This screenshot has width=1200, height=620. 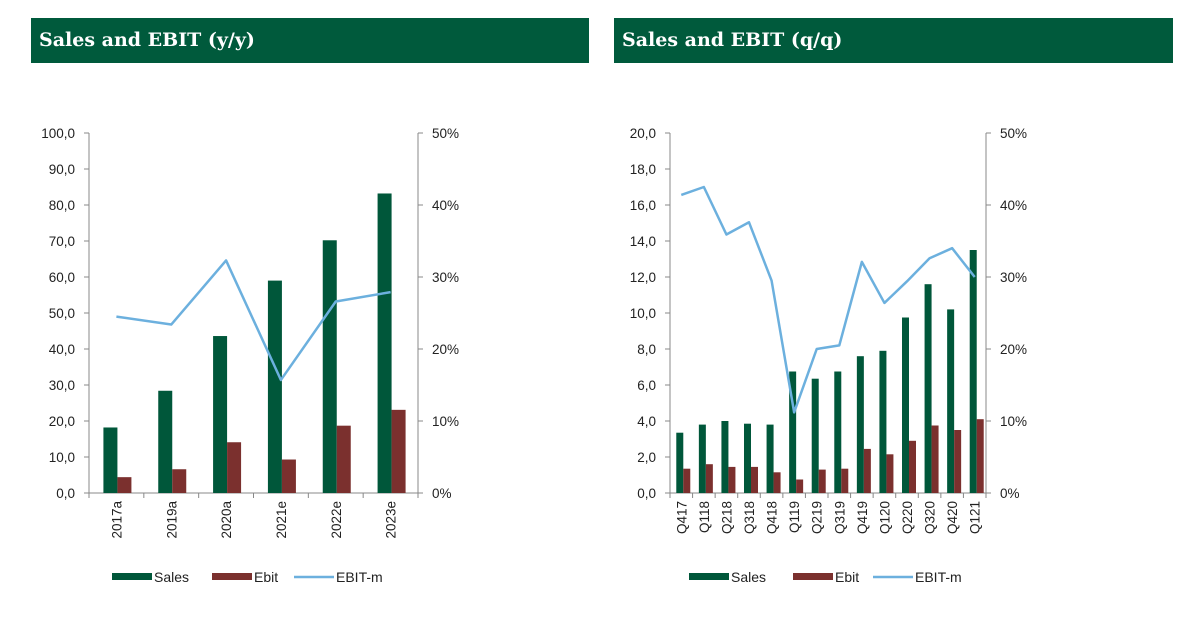 What do you see at coordinates (847, 577) in the screenshot?
I see `qq-legend-label: Ebit` at bounding box center [847, 577].